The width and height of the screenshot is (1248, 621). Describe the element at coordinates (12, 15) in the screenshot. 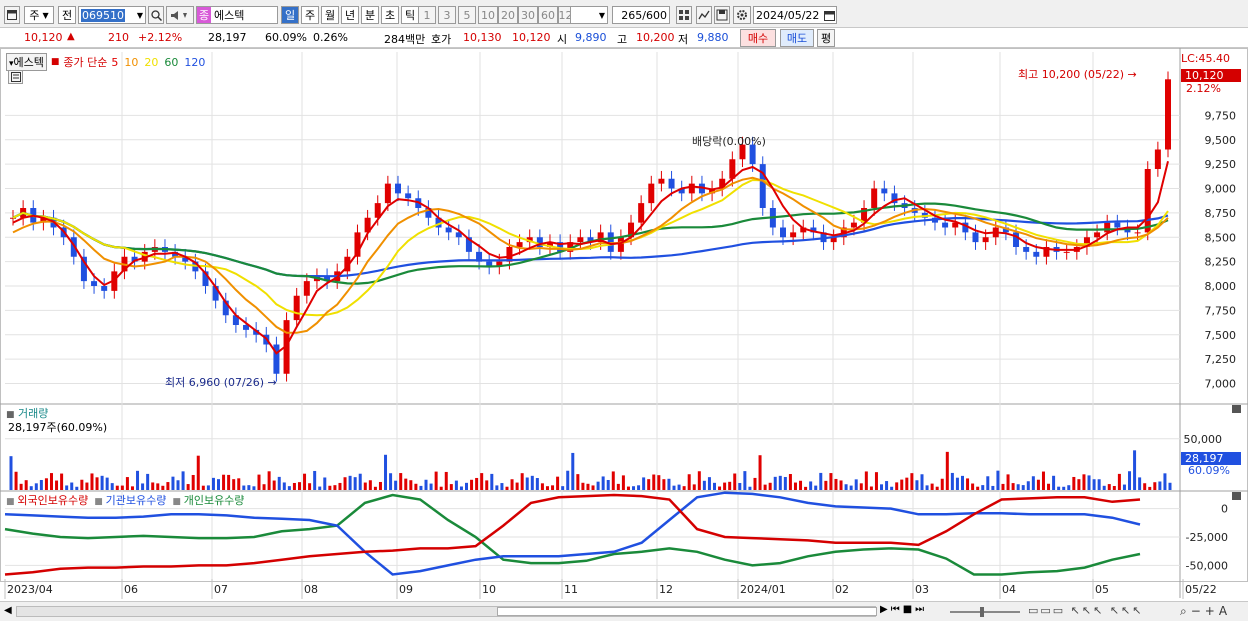

I see `window-menu-icon` at that location.